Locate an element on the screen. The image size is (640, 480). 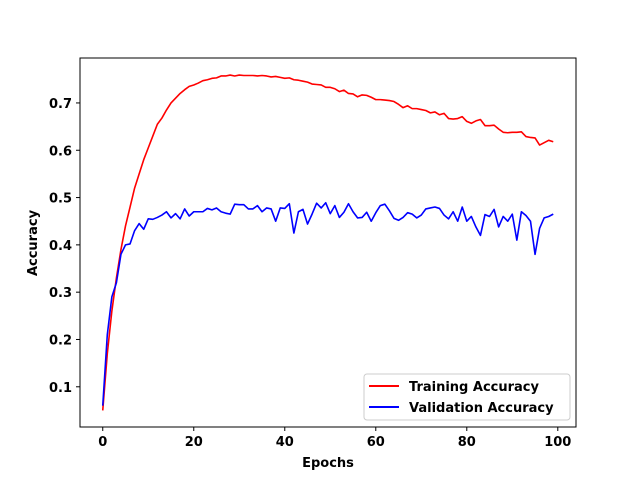
legend-box is located at coordinates (467, 397).